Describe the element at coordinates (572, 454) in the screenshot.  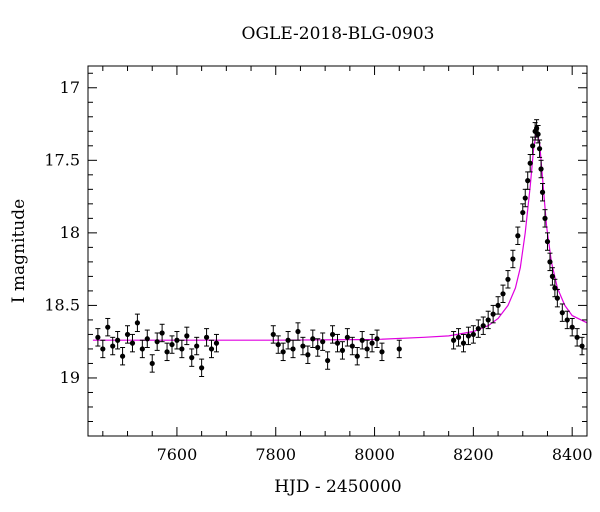
I see `x-tick-label: 8400` at that location.